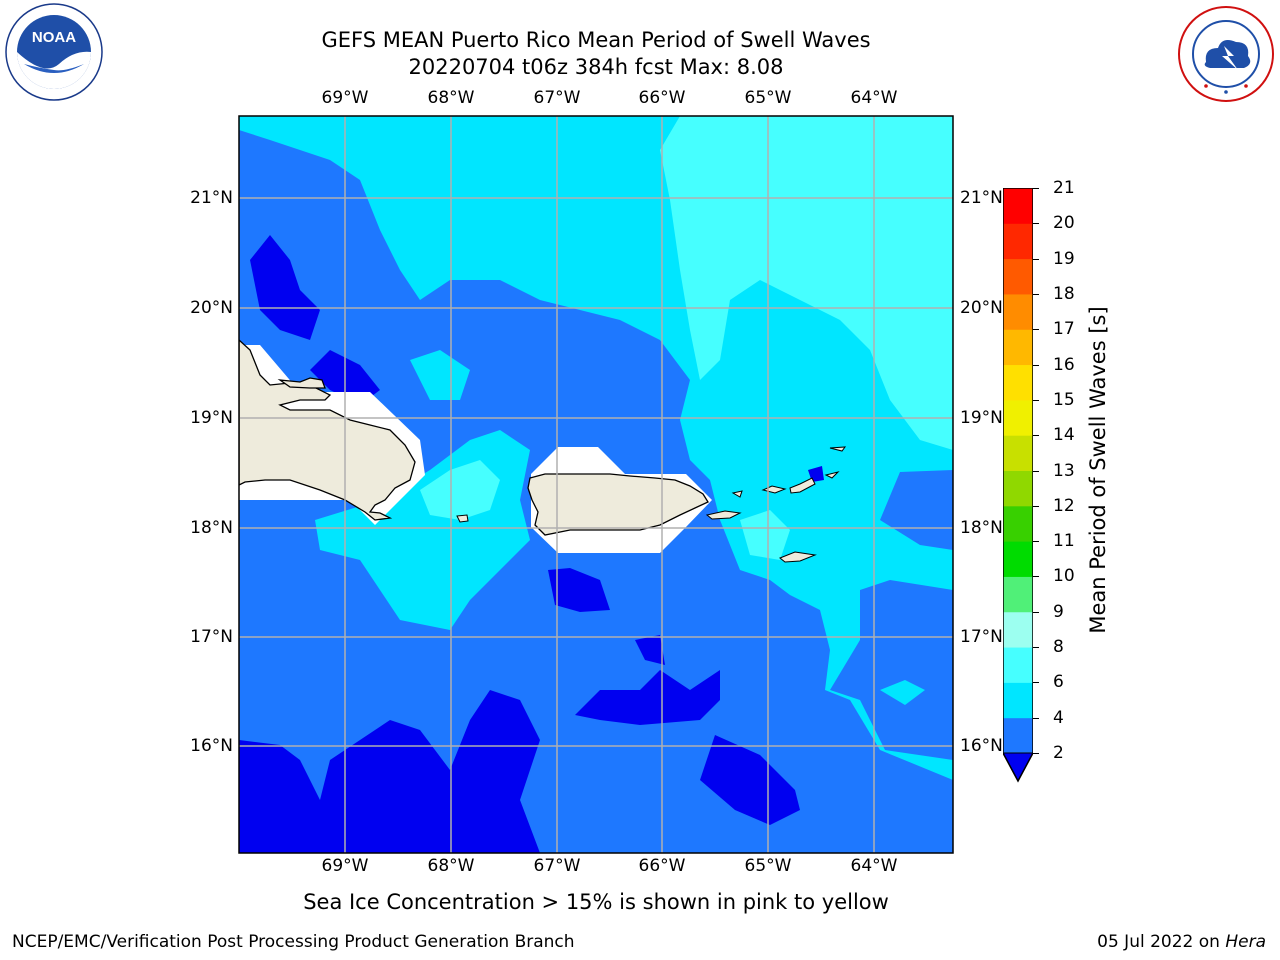 The height and width of the screenshot is (960, 1280). Describe the element at coordinates (1064, 435) in the screenshot. I see `colorbar-tick: 14` at that location.